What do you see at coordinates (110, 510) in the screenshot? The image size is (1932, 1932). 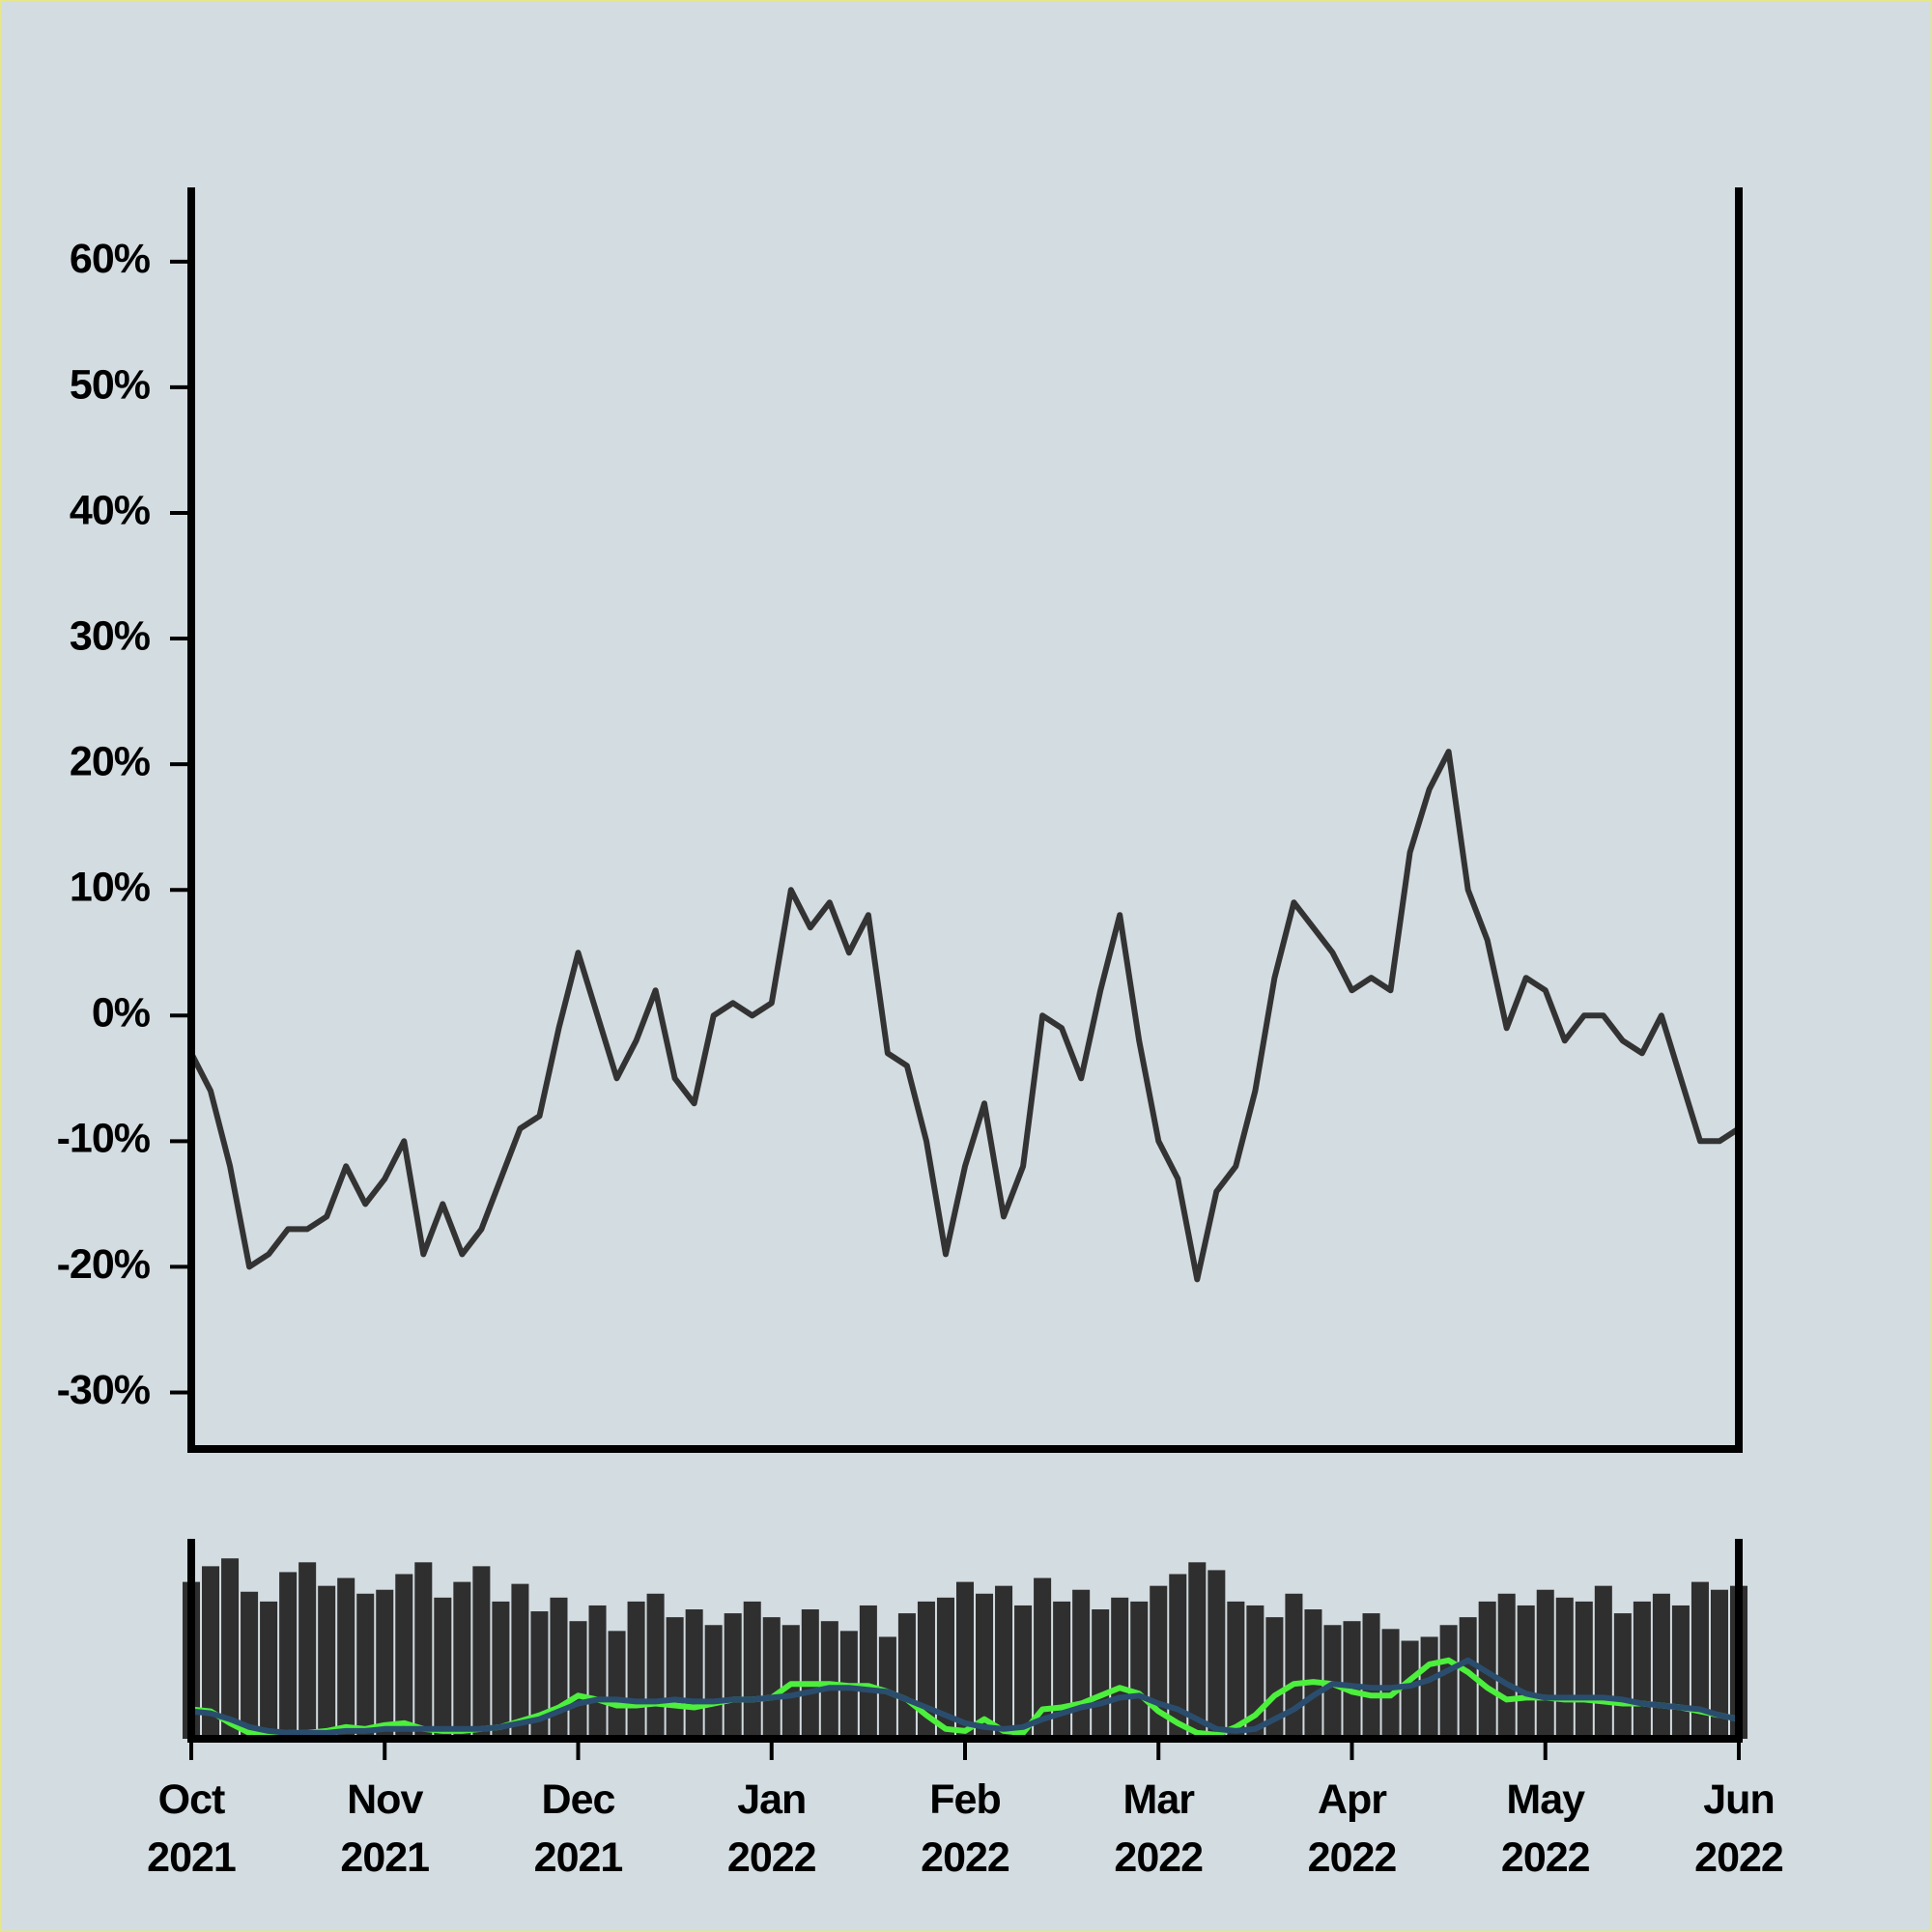 I see `y-tick-label: 40%` at bounding box center [110, 510].